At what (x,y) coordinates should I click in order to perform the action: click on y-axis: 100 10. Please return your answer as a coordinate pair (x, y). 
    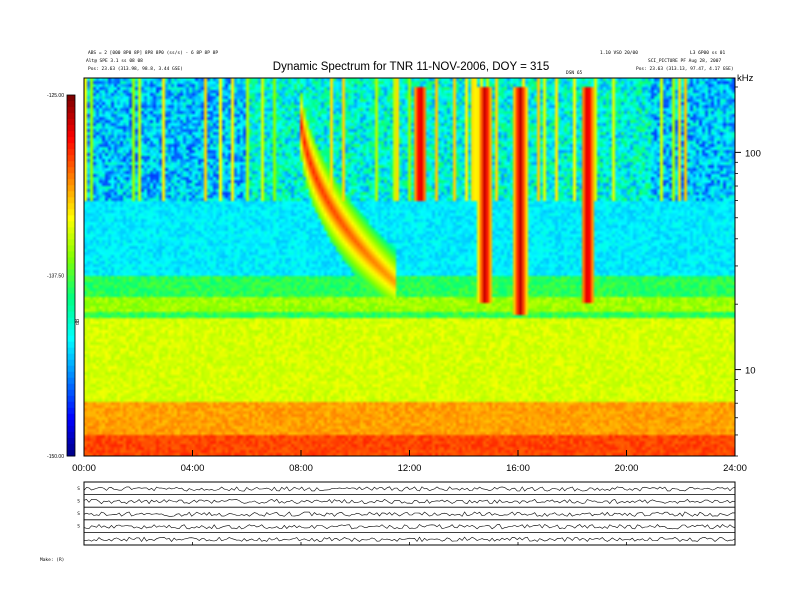
    Looking at the image, I should click on (748, 271).